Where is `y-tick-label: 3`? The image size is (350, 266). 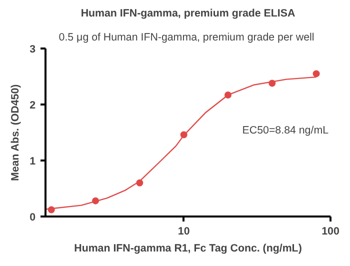
y-tick-label: 3 is located at coordinates (33, 50).